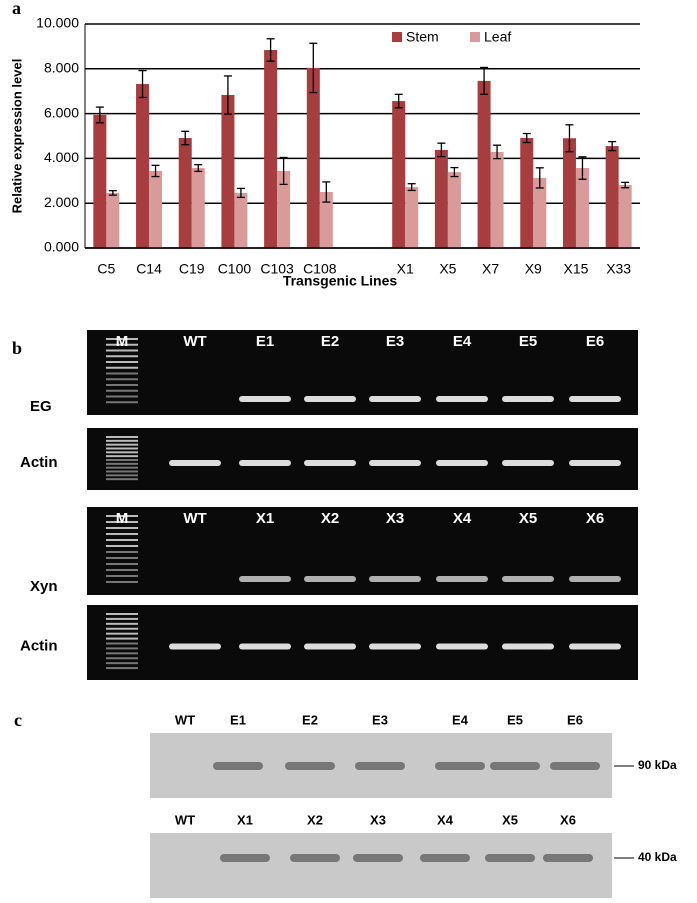 The height and width of the screenshot is (903, 697). Describe the element at coordinates (533, 269) in the screenshot. I see `x-tick-label: X9` at that location.